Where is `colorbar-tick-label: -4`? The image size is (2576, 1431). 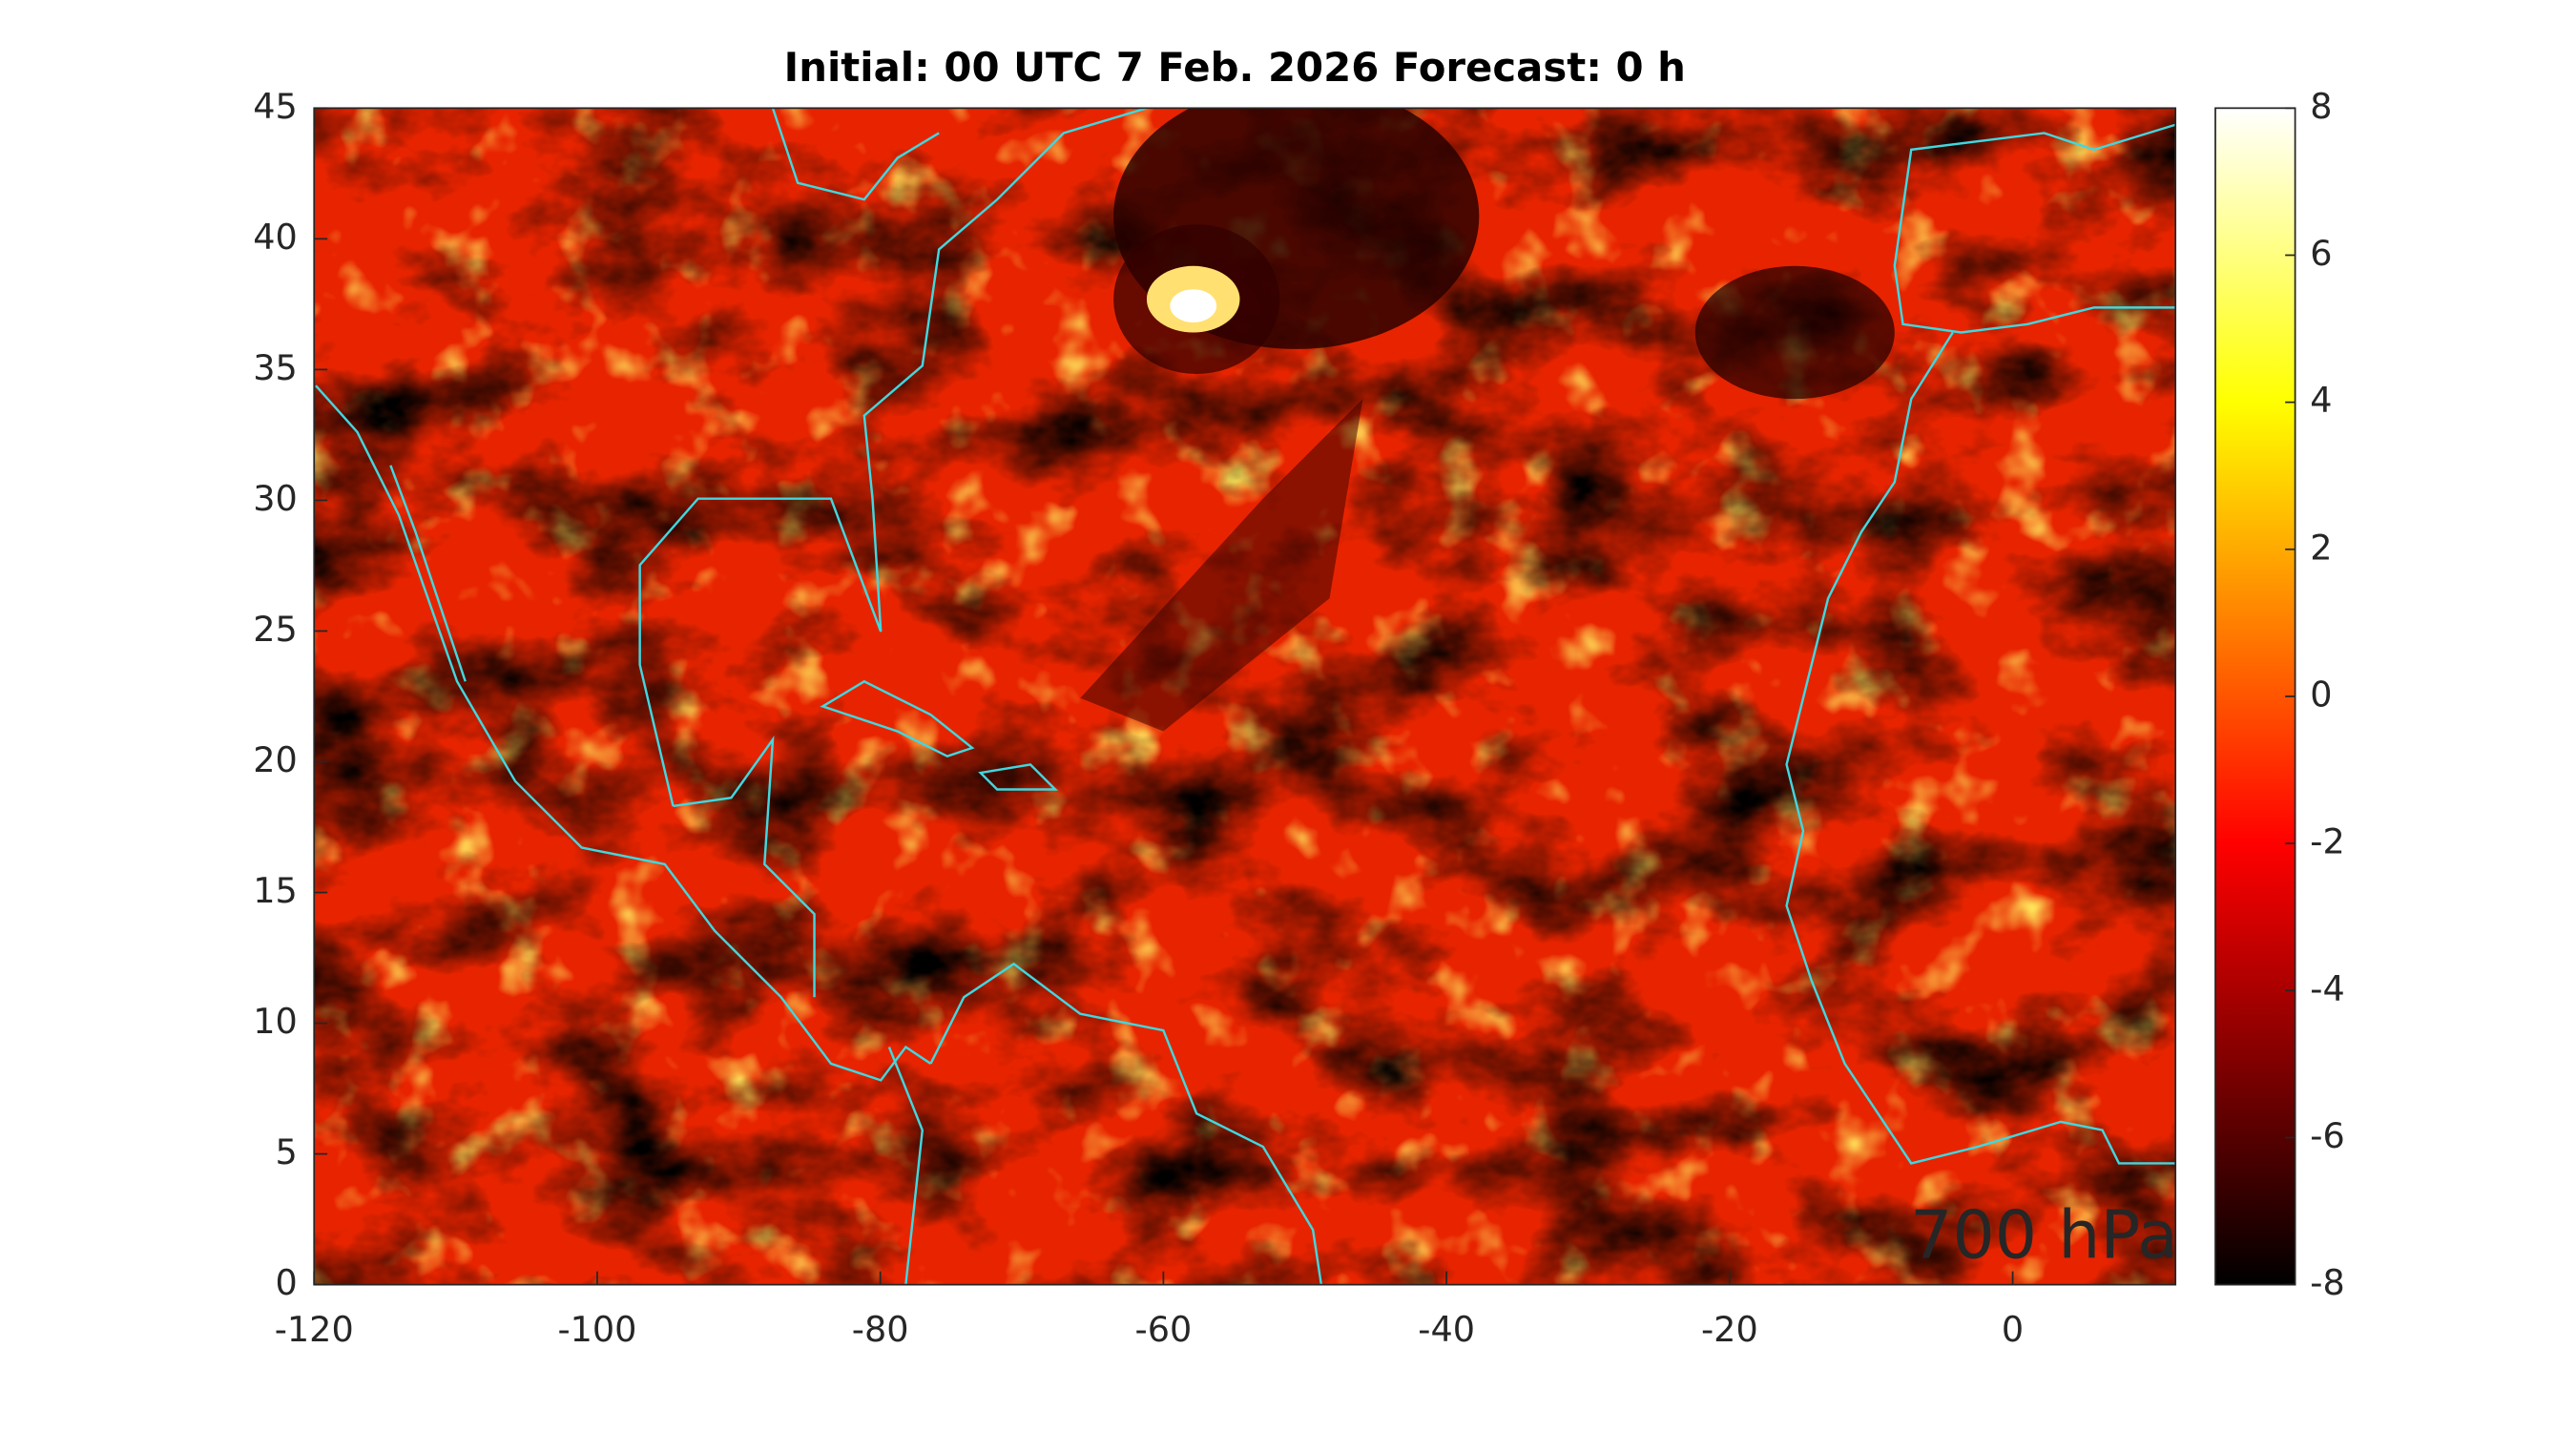 colorbar-tick-label: -4 is located at coordinates (2327, 988).